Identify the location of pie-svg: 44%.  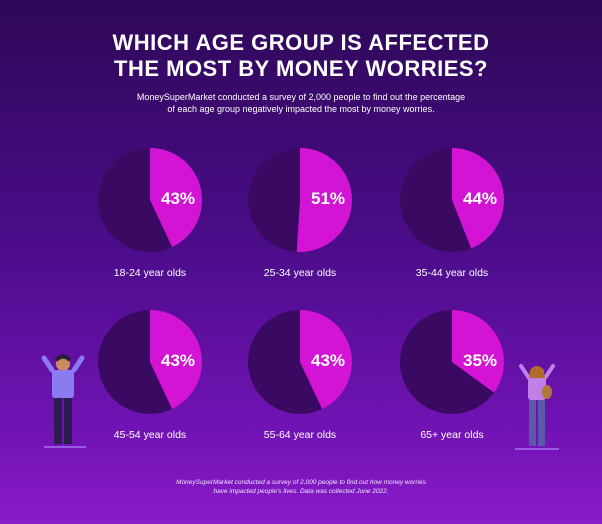
(452, 200).